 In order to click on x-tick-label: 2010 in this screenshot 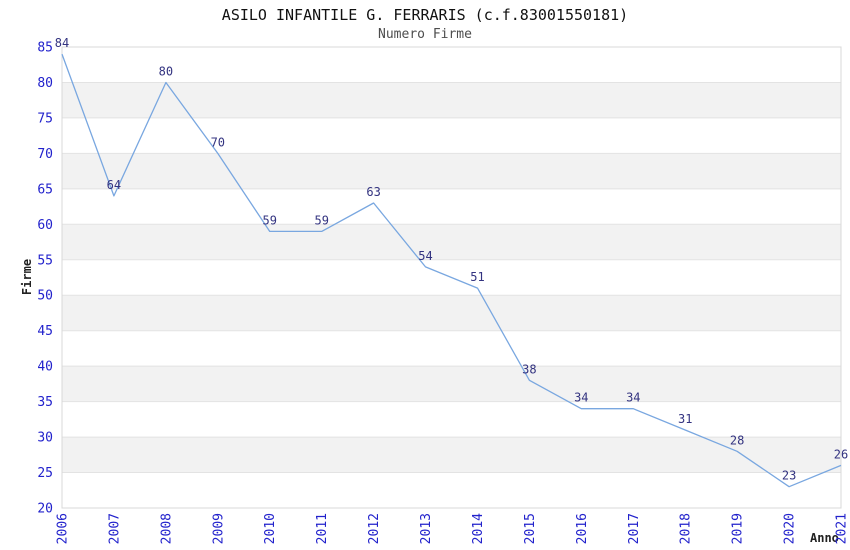, I will do `click(270, 528)`.